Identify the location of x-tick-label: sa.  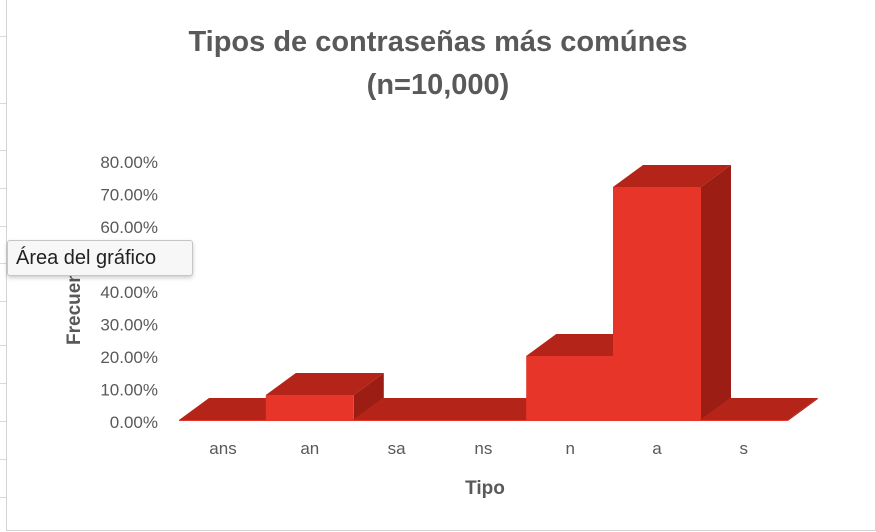
(397, 448).